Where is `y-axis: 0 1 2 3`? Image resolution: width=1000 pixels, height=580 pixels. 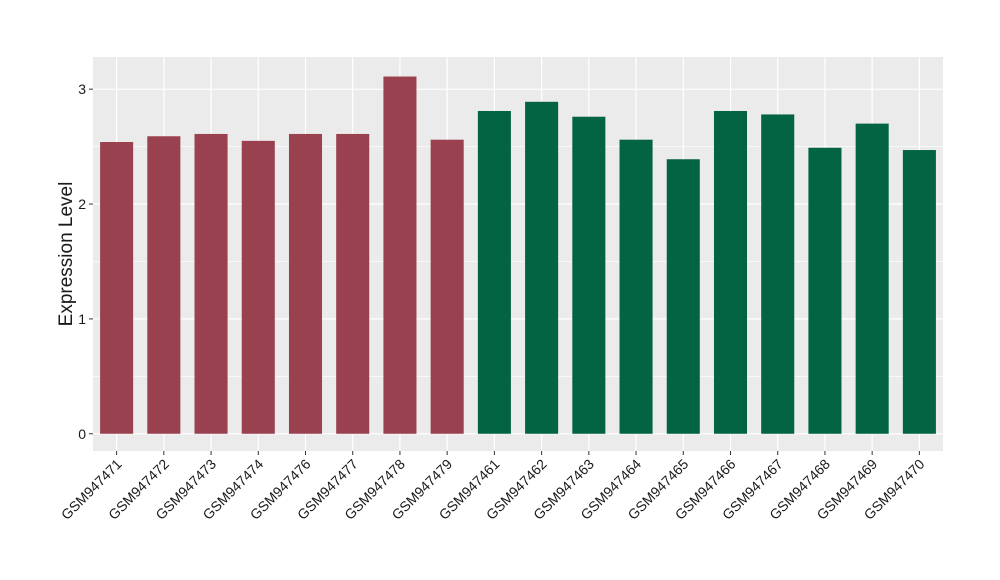 y-axis: 0 1 2 3 is located at coordinates (85, 261).